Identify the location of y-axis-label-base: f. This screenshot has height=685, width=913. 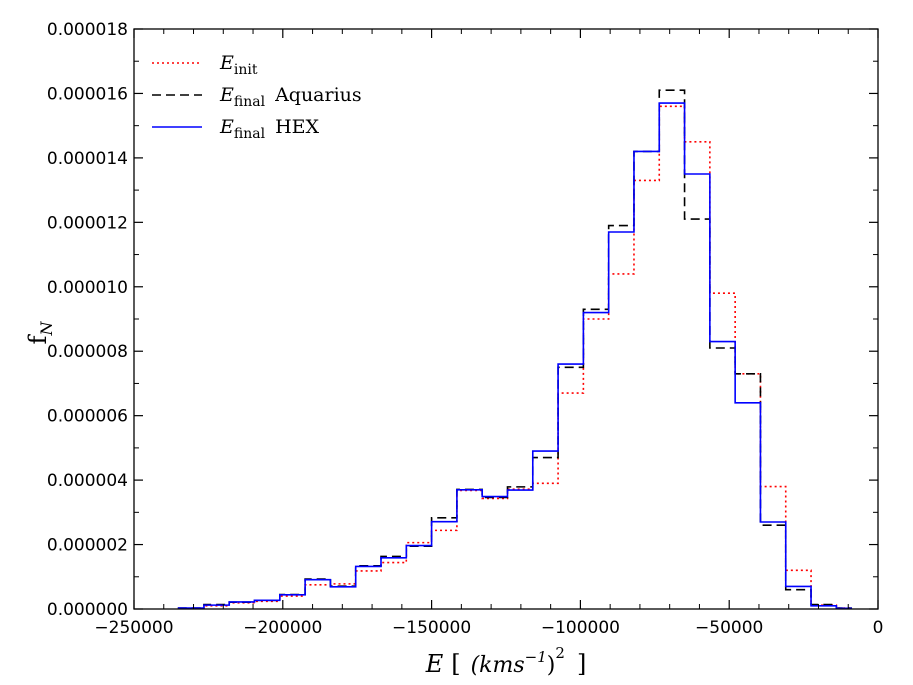
(38, 338).